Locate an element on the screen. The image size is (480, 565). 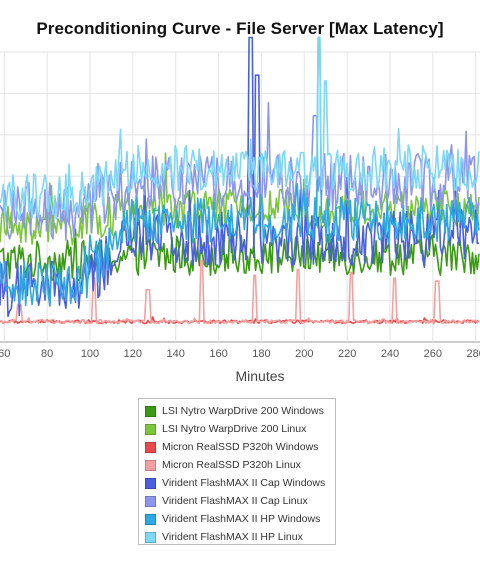
legend-item: Virident FlashMAX II HP Linux is located at coordinates (240, 537).